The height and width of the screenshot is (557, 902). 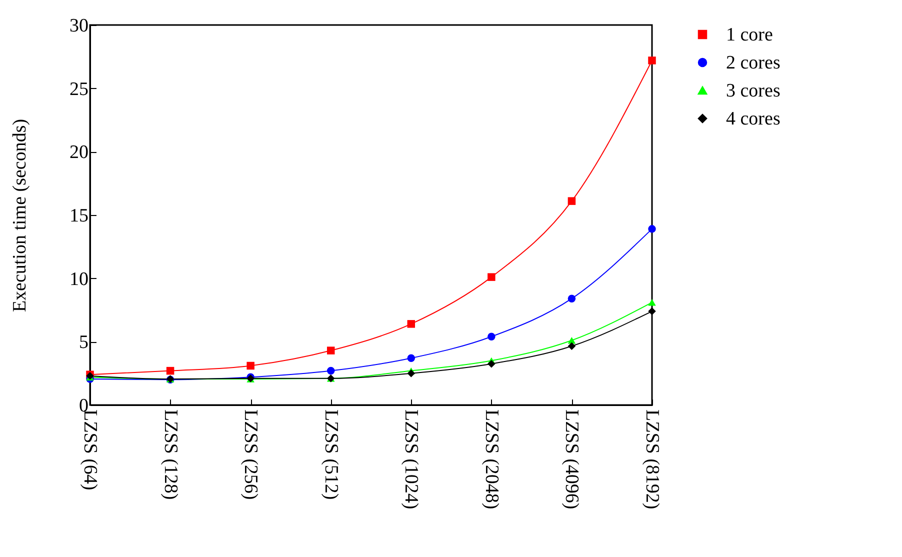 I want to click on y-tick-label: 5, so click(x=83, y=343).